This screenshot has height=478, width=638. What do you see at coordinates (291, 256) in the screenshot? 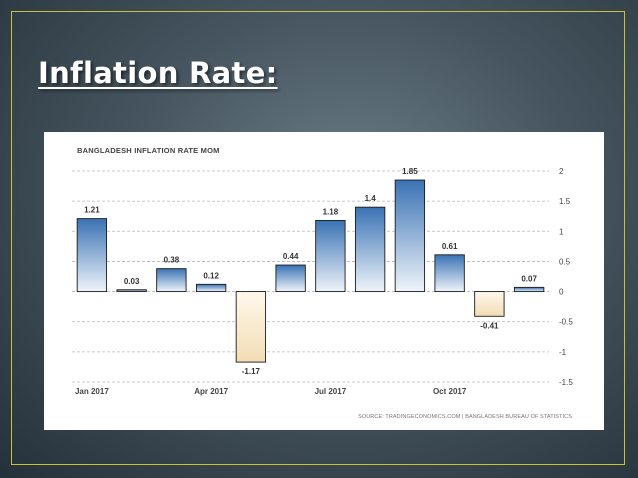
I see `data-label: 0.44` at bounding box center [291, 256].